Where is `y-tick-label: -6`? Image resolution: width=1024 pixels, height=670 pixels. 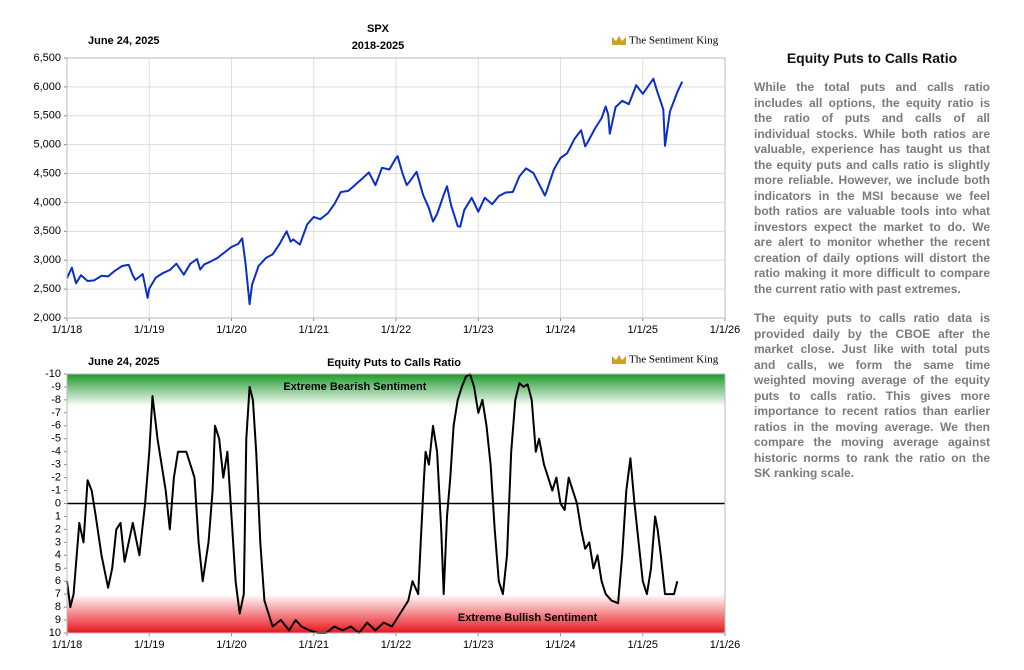
y-tick-label: -6 is located at coordinates (56, 426).